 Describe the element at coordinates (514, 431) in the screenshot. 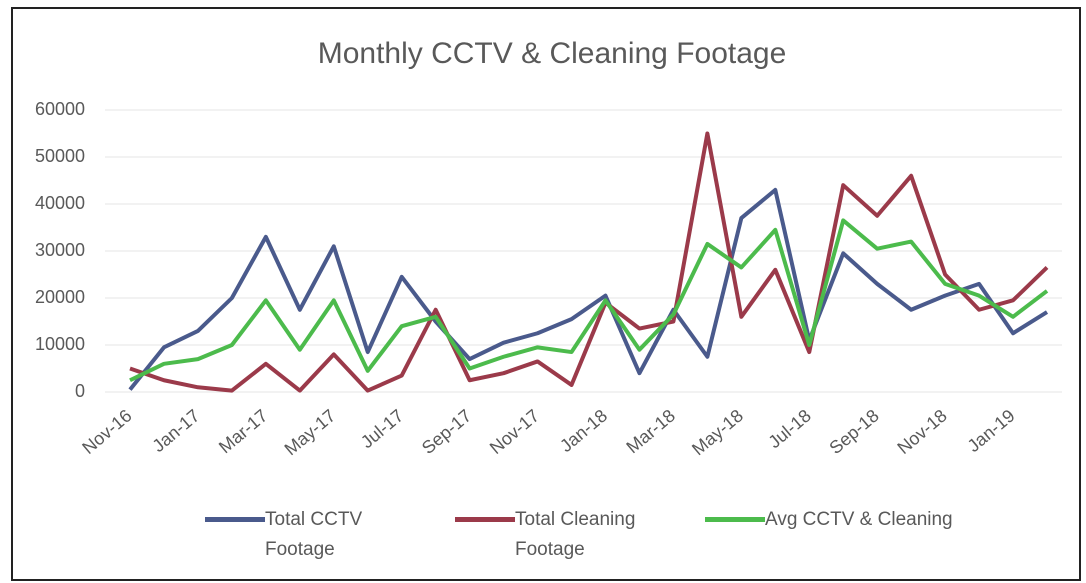

I see `x-tick-label: Nov-17` at that location.